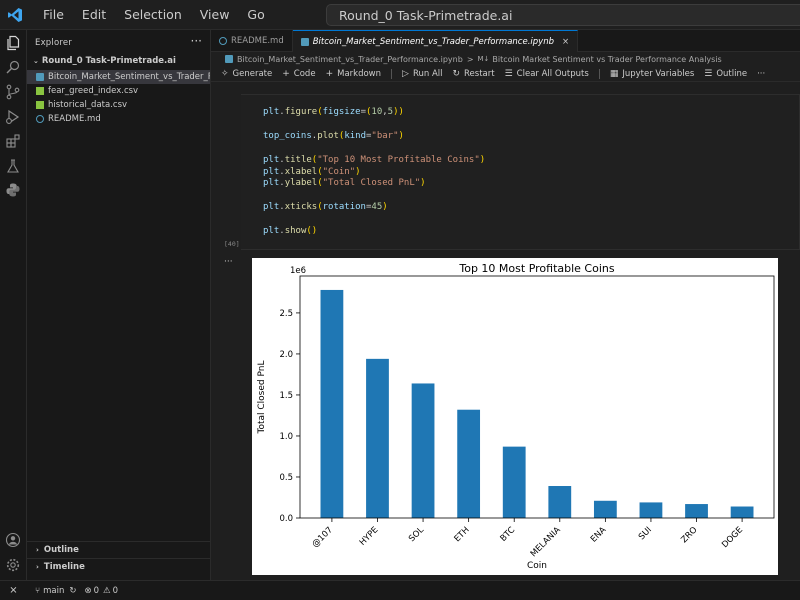 The width and height of the screenshot is (800, 600). I want to click on y-tick-label: 2.5, so click(286, 314).